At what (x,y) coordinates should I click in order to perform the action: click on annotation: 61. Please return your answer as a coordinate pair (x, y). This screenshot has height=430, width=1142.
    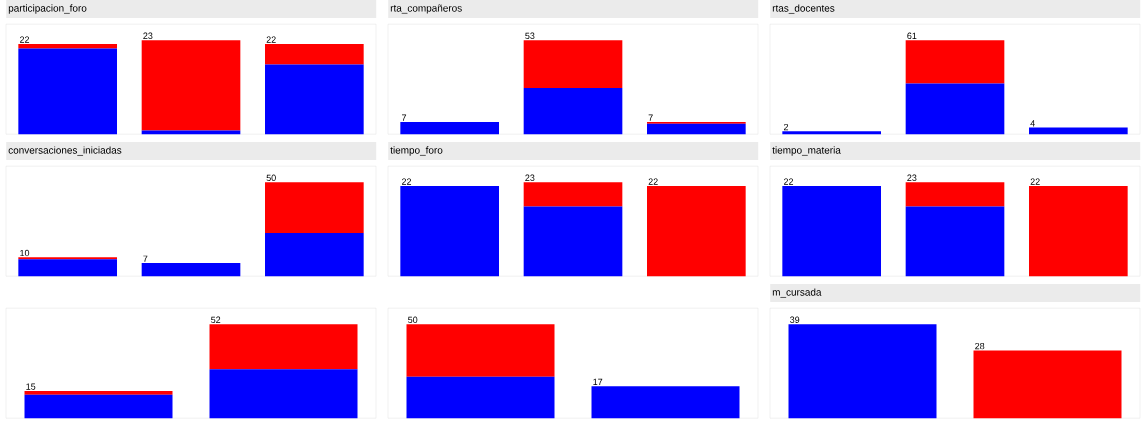
    Looking at the image, I should click on (912, 35).